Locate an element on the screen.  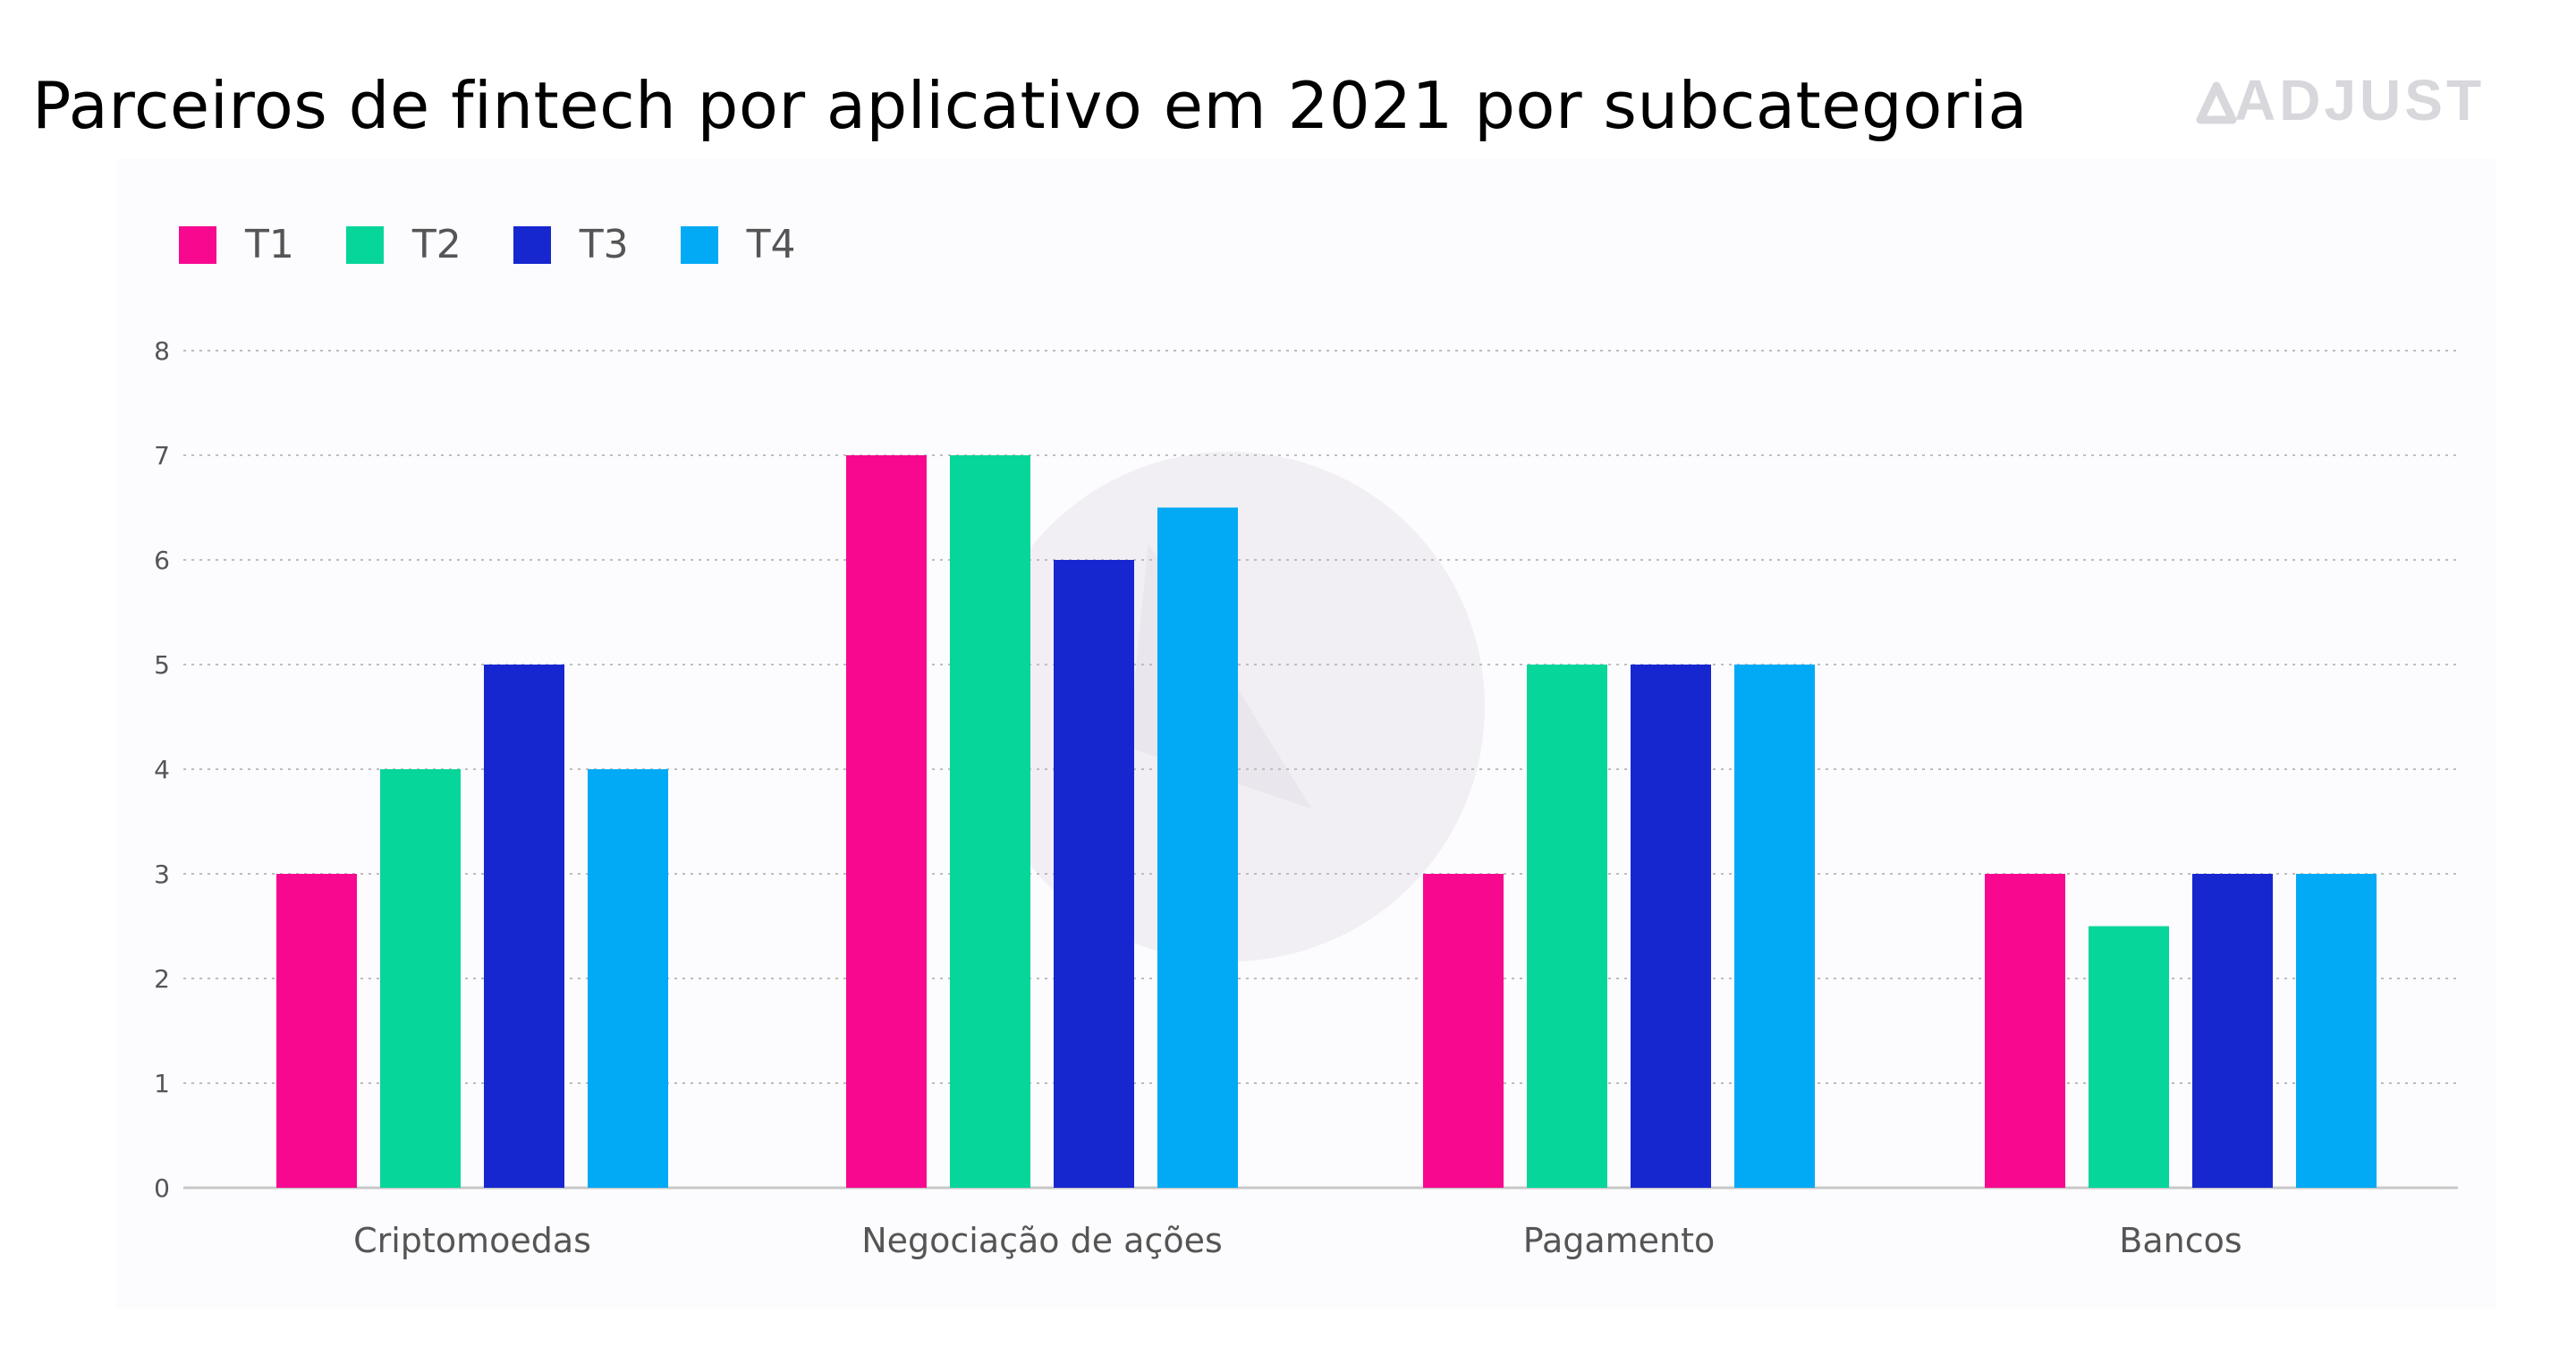
y-tick-label-4: 4 is located at coordinates (162, 769).